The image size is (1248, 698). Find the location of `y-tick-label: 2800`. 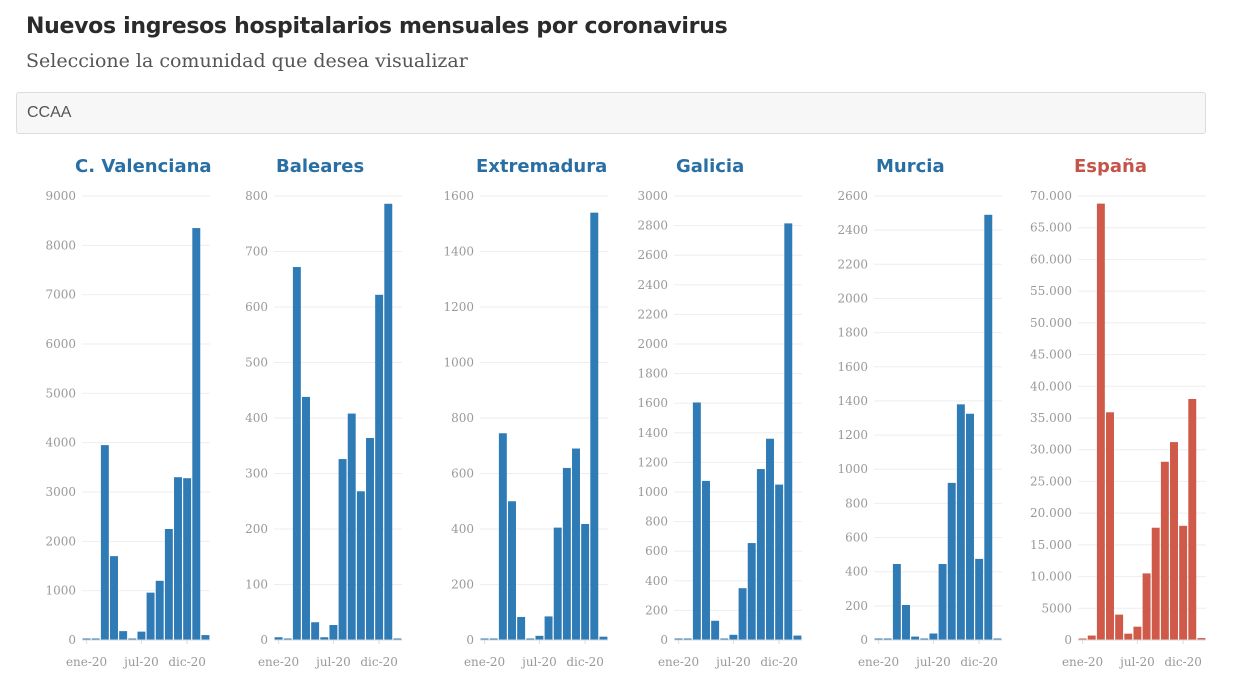

y-tick-label: 2800 is located at coordinates (652, 226).